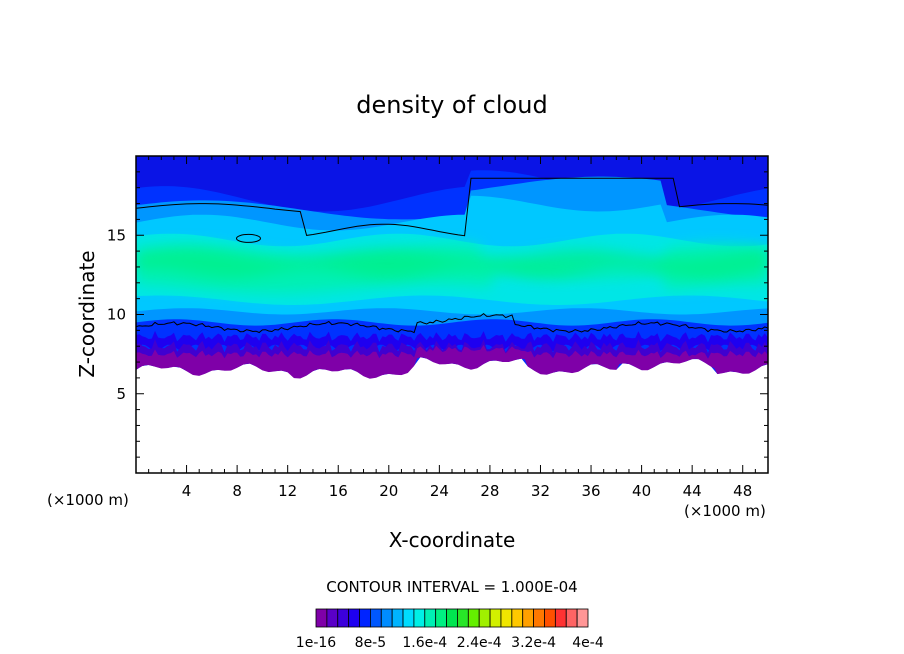 The image size is (904, 654). Describe the element at coordinates (452, 540) in the screenshot. I see `x-axis-label: X-coordinate` at that location.